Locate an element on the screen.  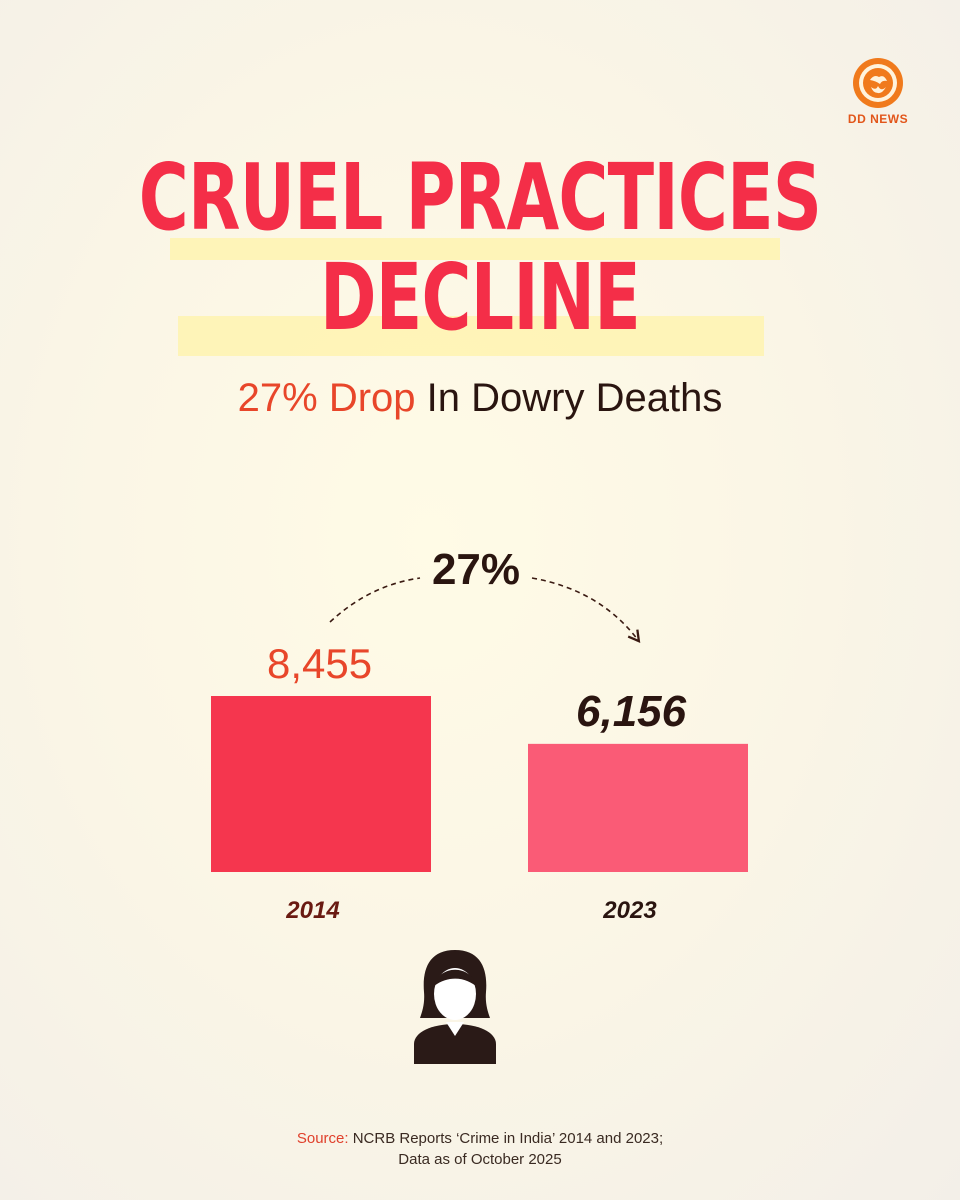
woman-icon is located at coordinates (455, 1006).